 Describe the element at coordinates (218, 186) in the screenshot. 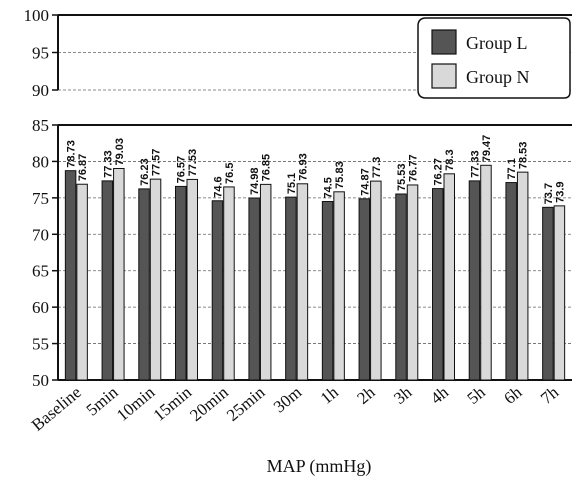

I see `data-label-group-l: 74.6` at that location.